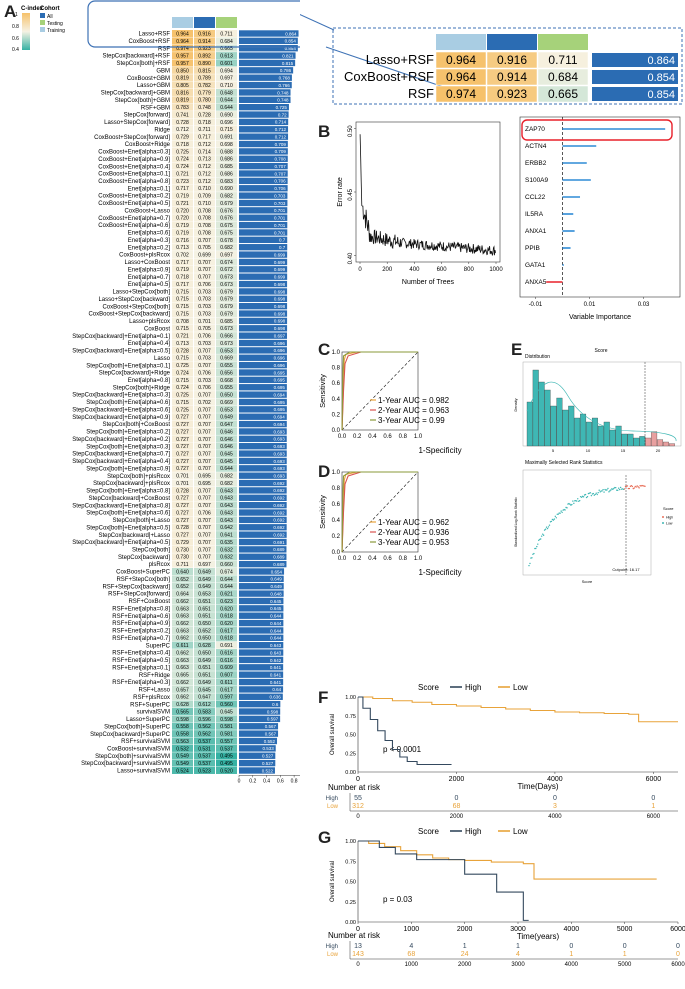 This screenshot has width=685, height=989. Describe the element at coordinates (322, 512) in the screenshot. I see `roc-ylabel: Sensitivity` at that location.